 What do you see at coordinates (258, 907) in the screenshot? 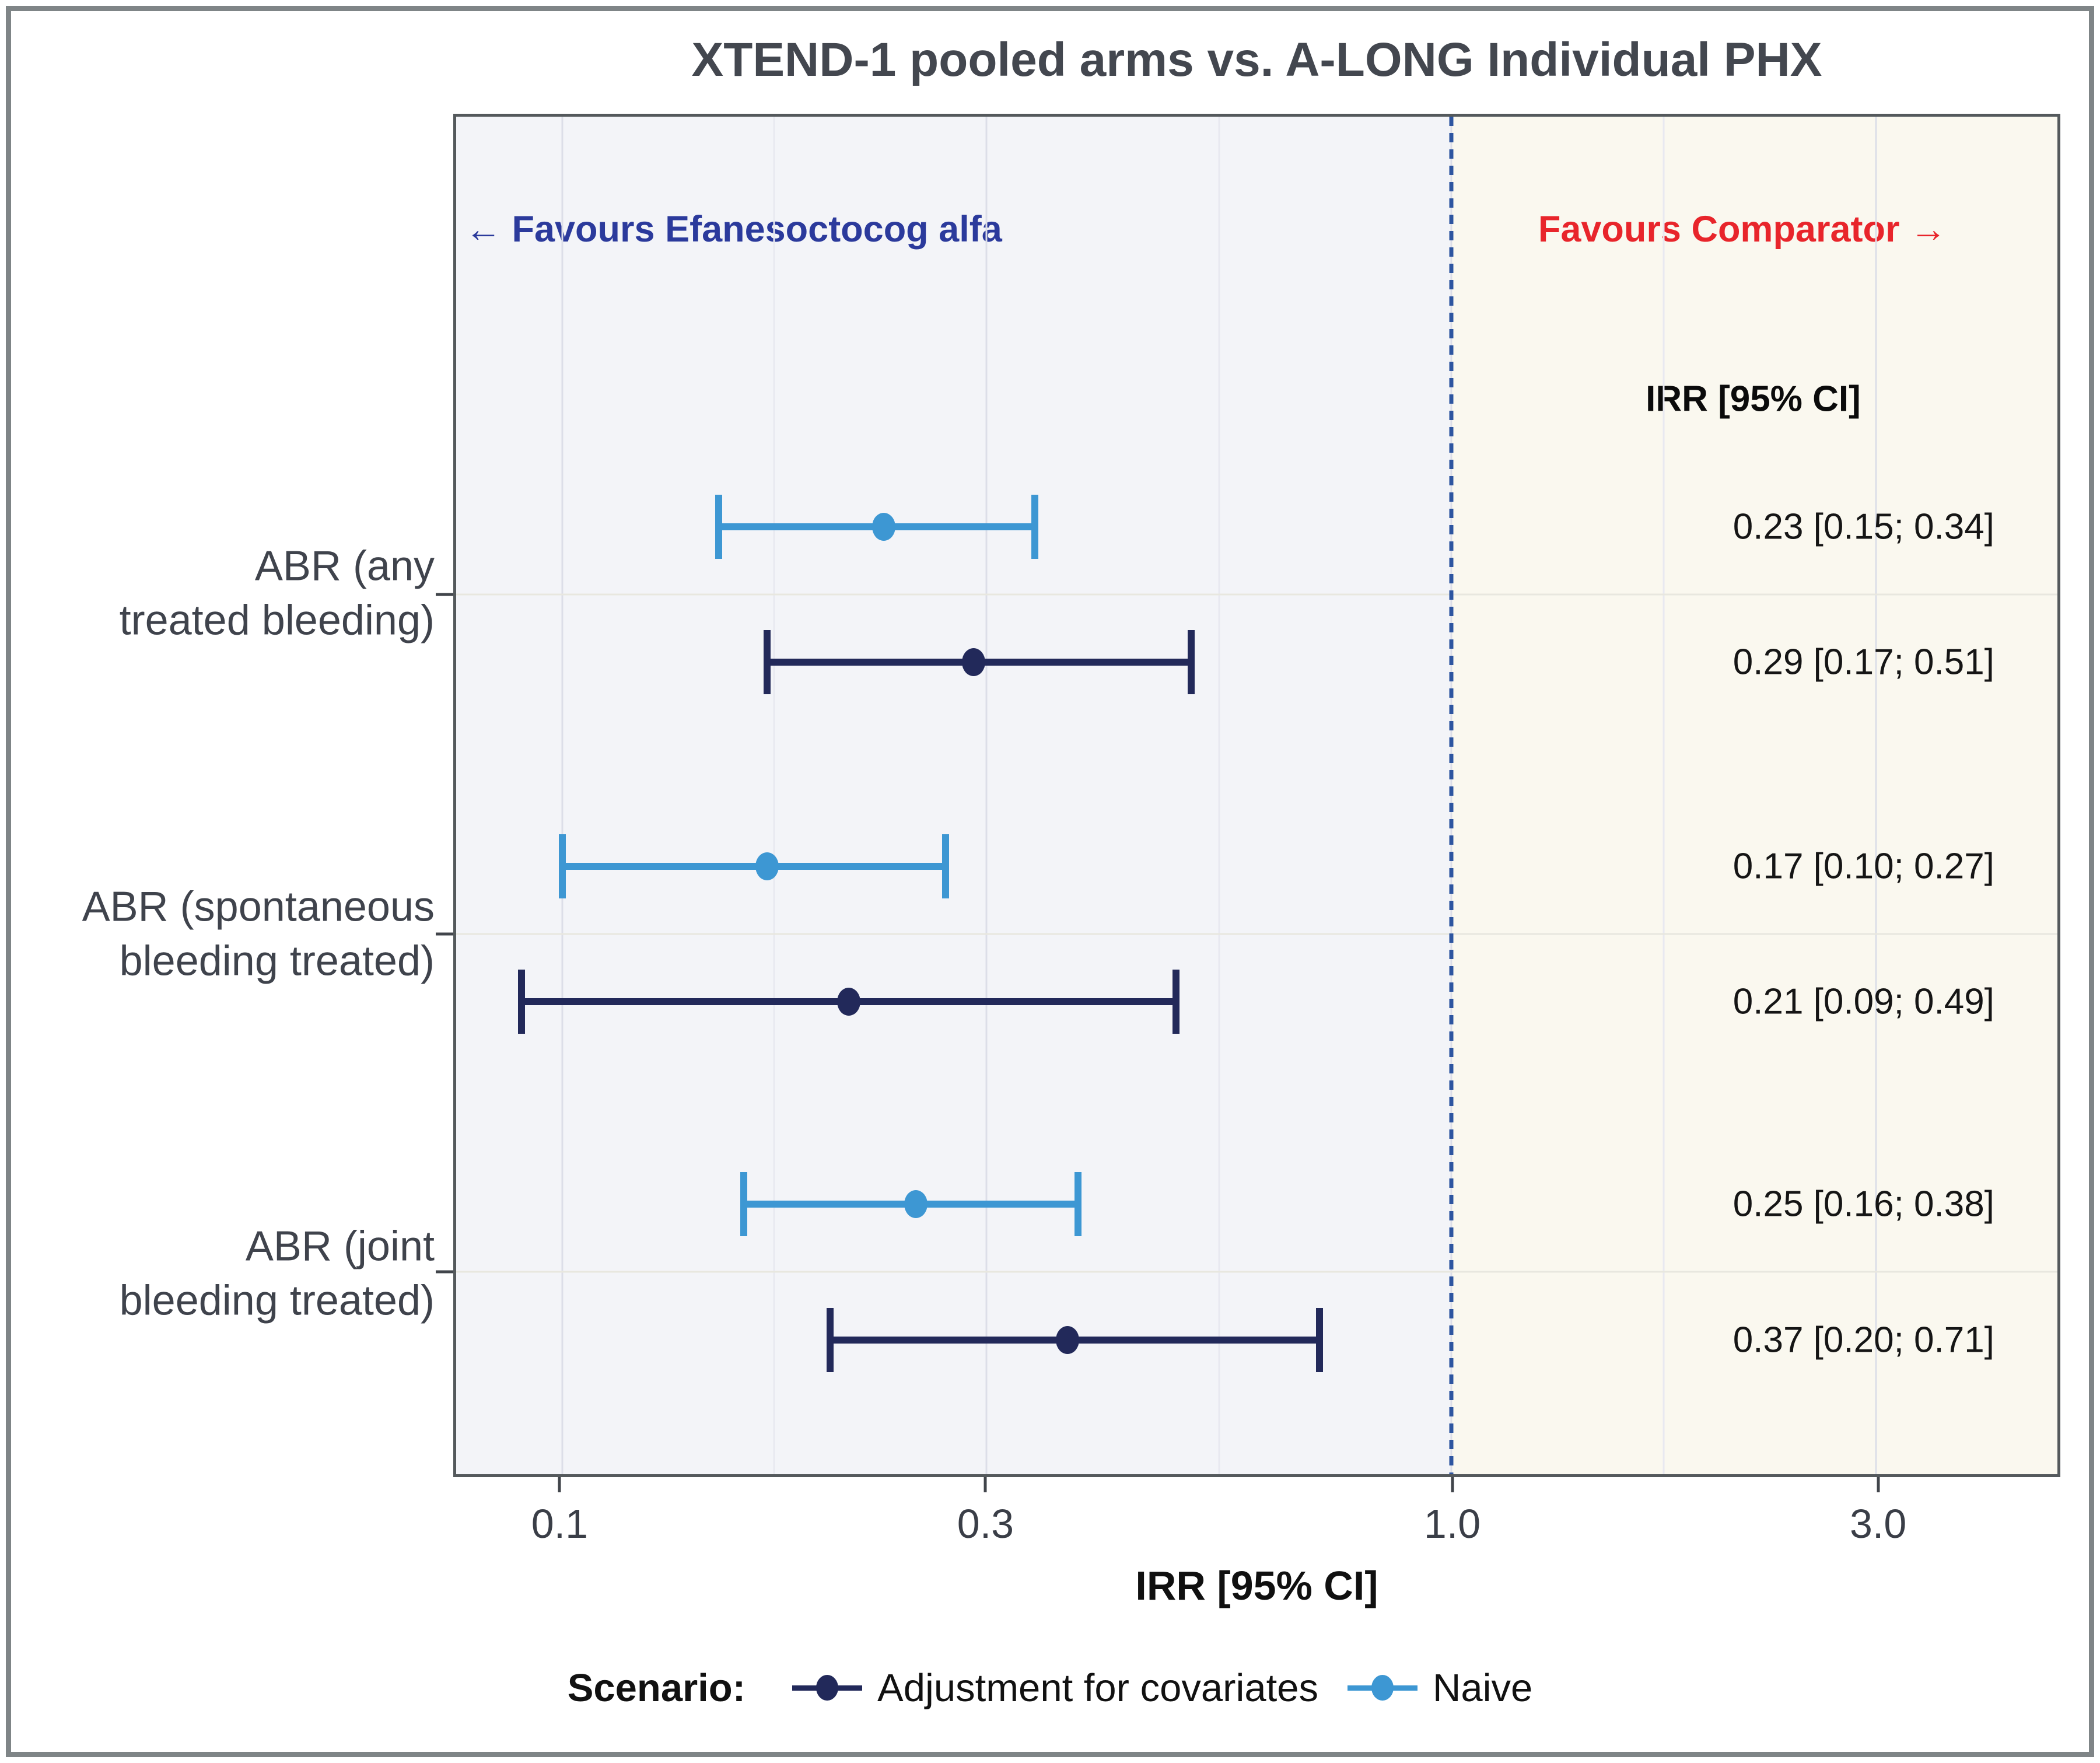
I see `group-label-line: ABR (spontaneous` at bounding box center [258, 907].